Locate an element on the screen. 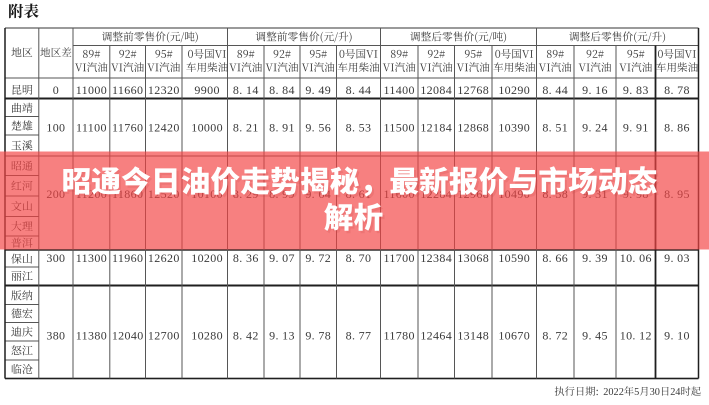  svg-text: 11400 is located at coordinates (399, 90).